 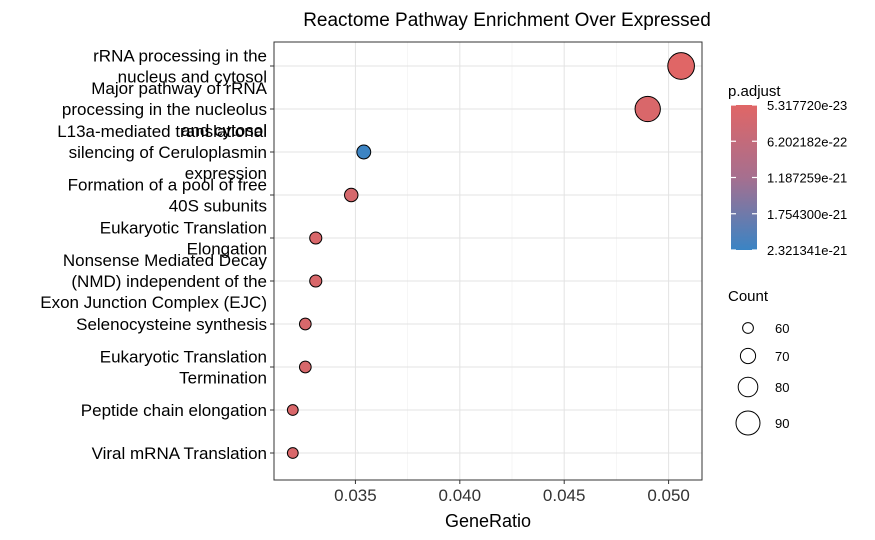 I want to click on y-tick-label: Selenocysteine synthesis, so click(x=171, y=324).